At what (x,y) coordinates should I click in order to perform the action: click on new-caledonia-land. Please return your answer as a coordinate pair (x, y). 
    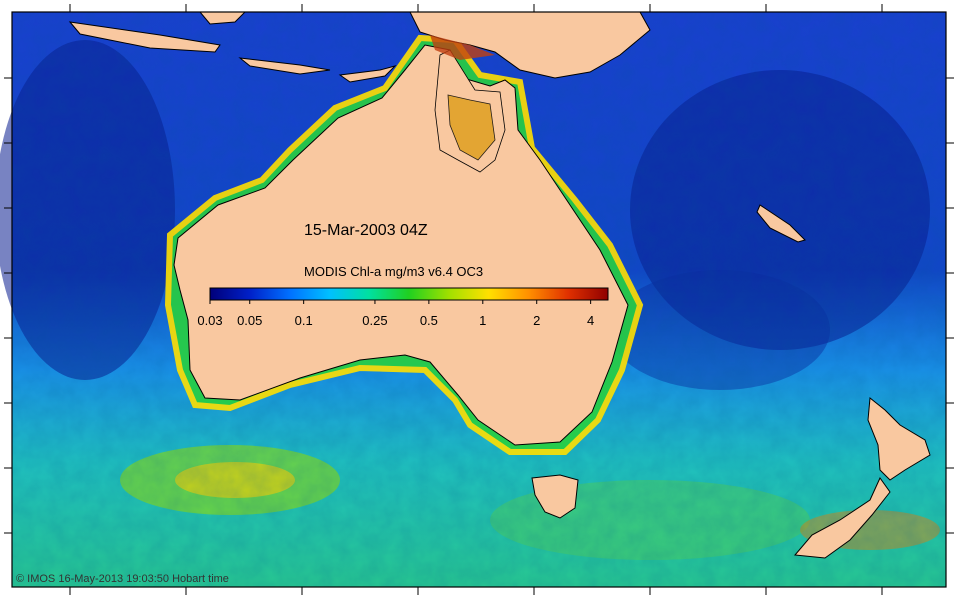
    Looking at the image, I should click on (781, 223).